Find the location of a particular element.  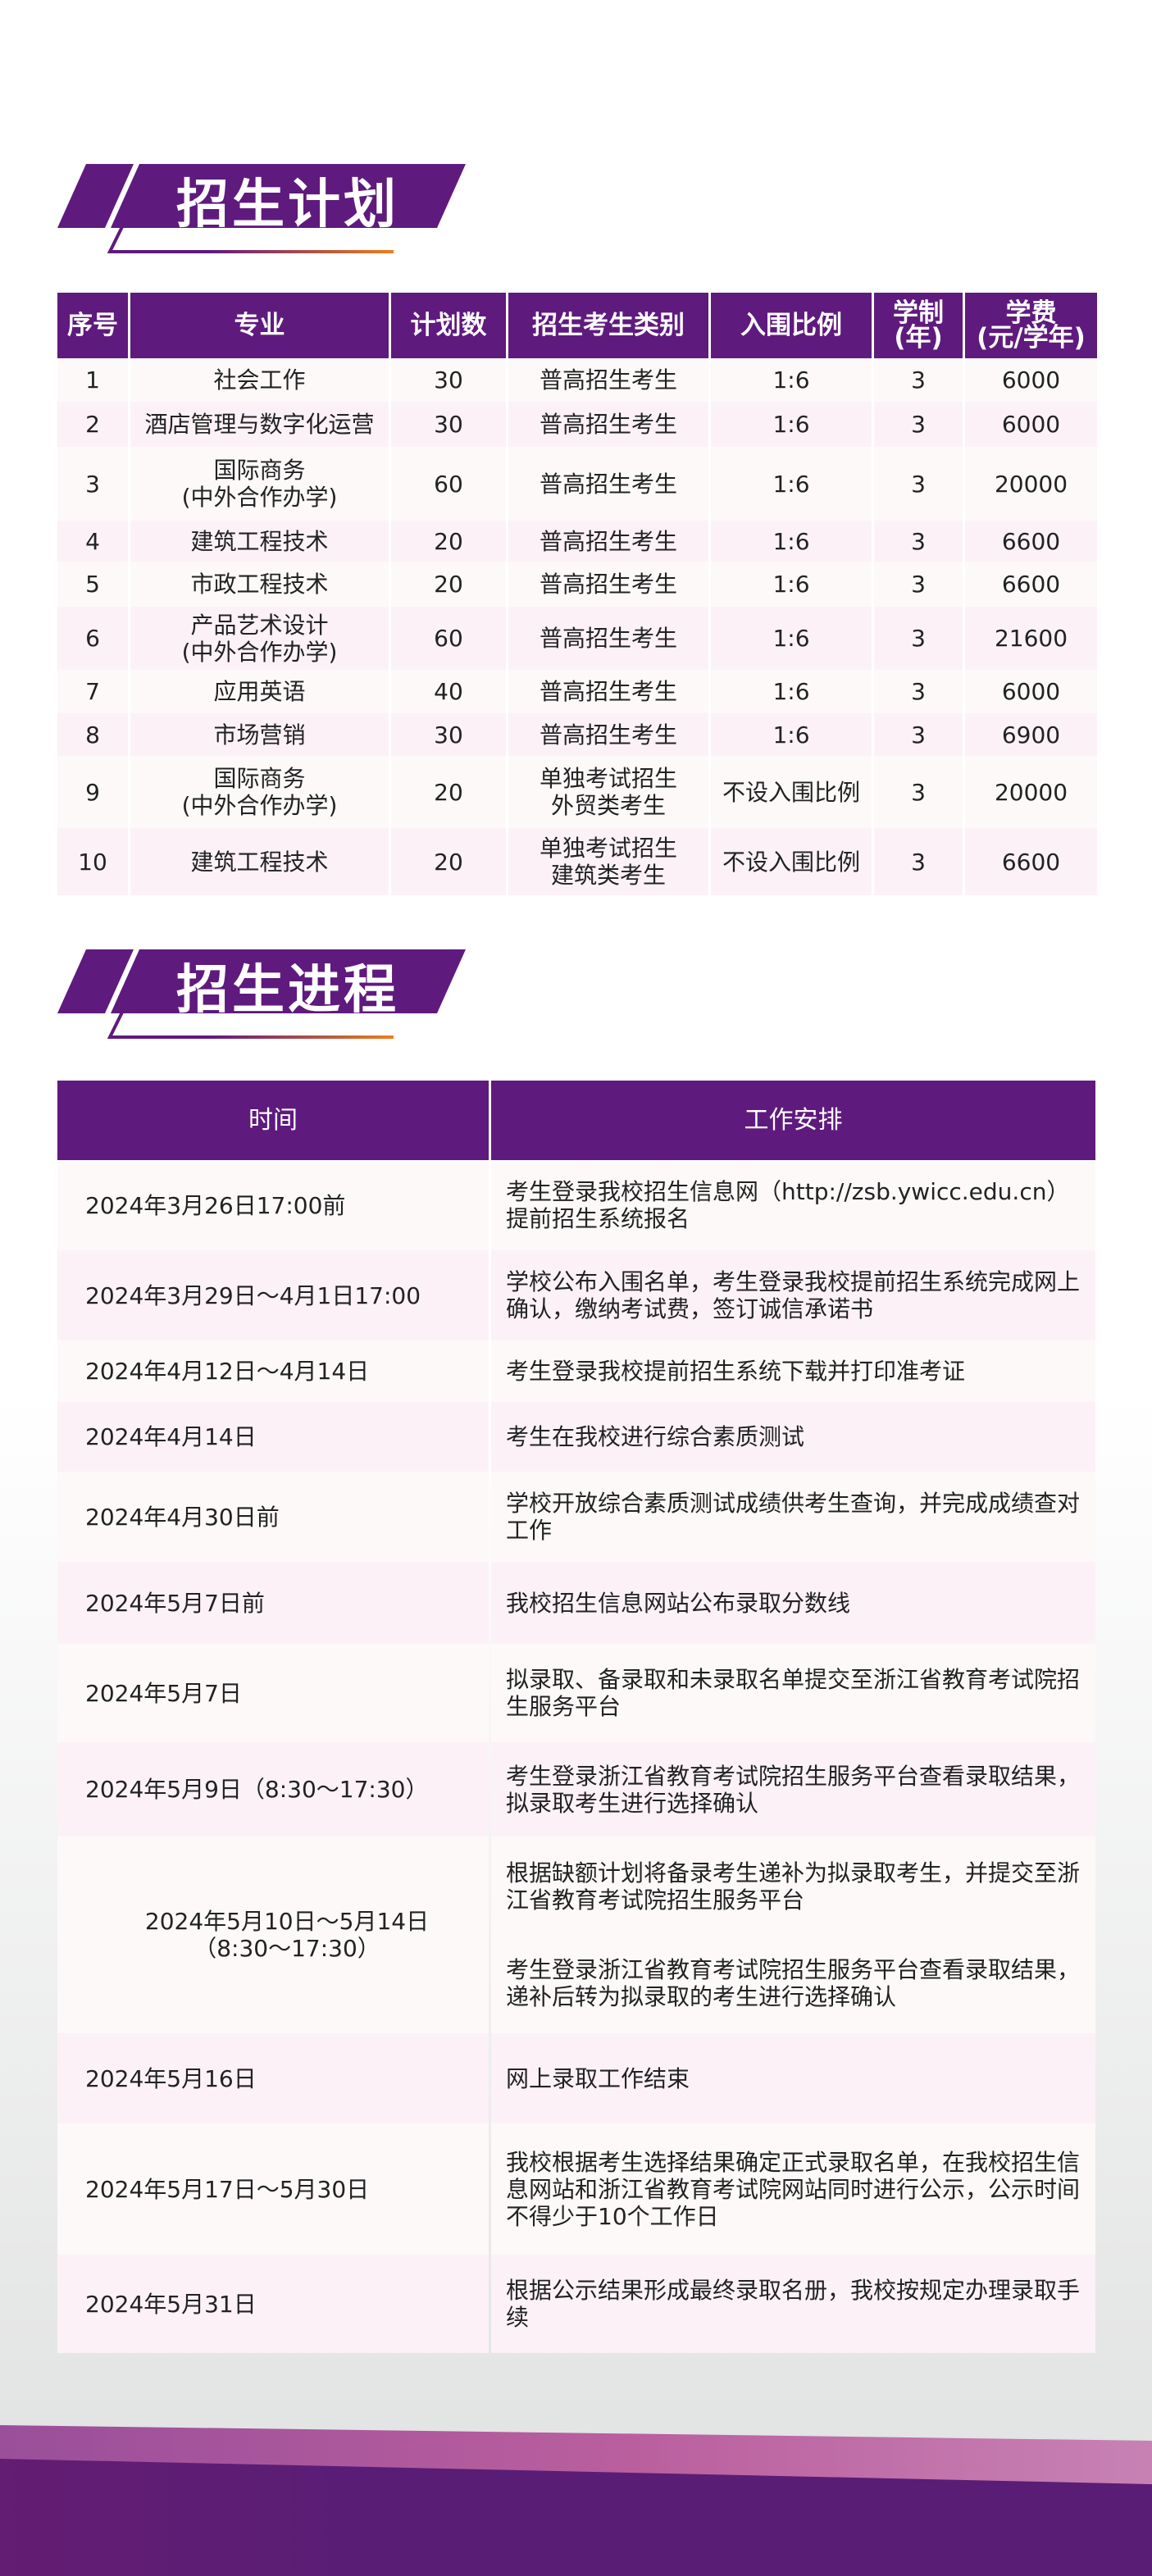

table-row: 2024年4月14日 考生在我校进行综合素质测试 is located at coordinates (576, 1437).